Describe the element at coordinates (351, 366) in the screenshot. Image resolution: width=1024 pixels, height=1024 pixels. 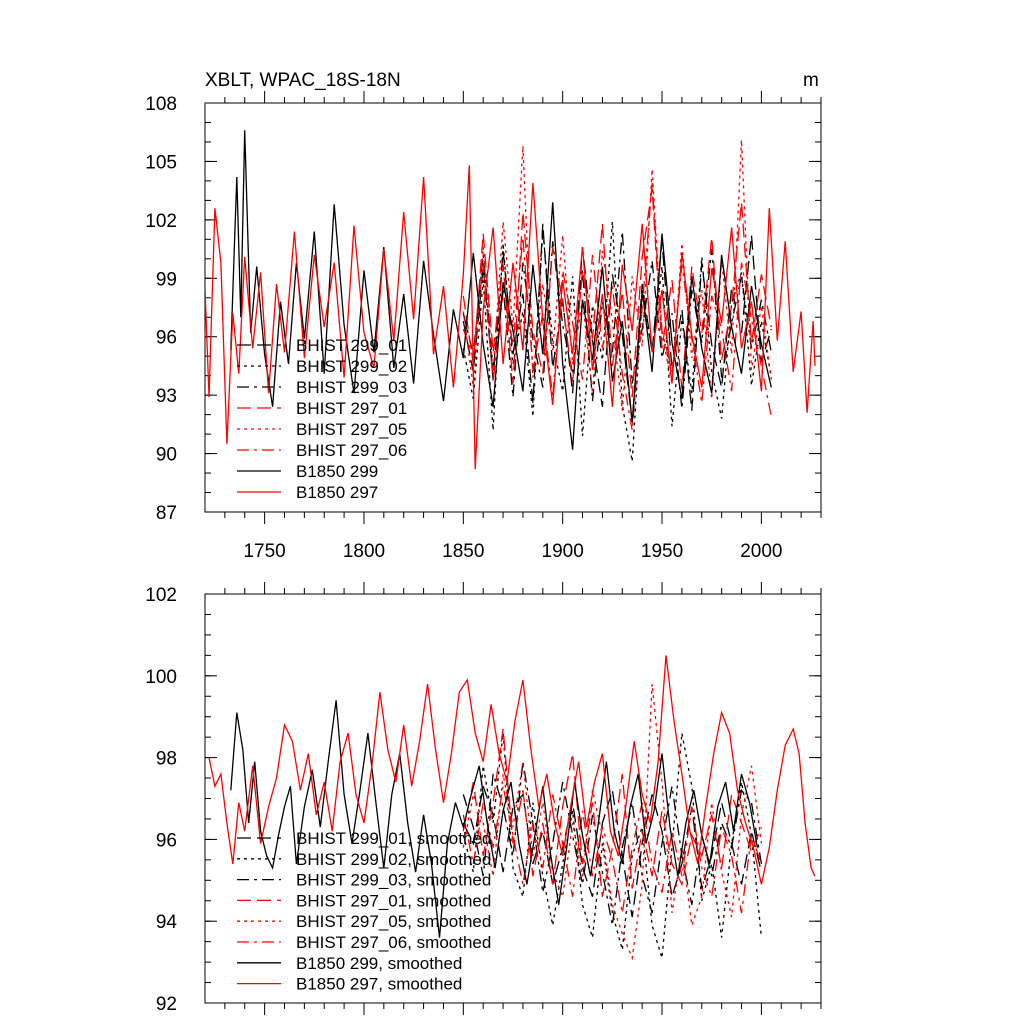
I see `legend-label: BHIST 299_02` at that location.